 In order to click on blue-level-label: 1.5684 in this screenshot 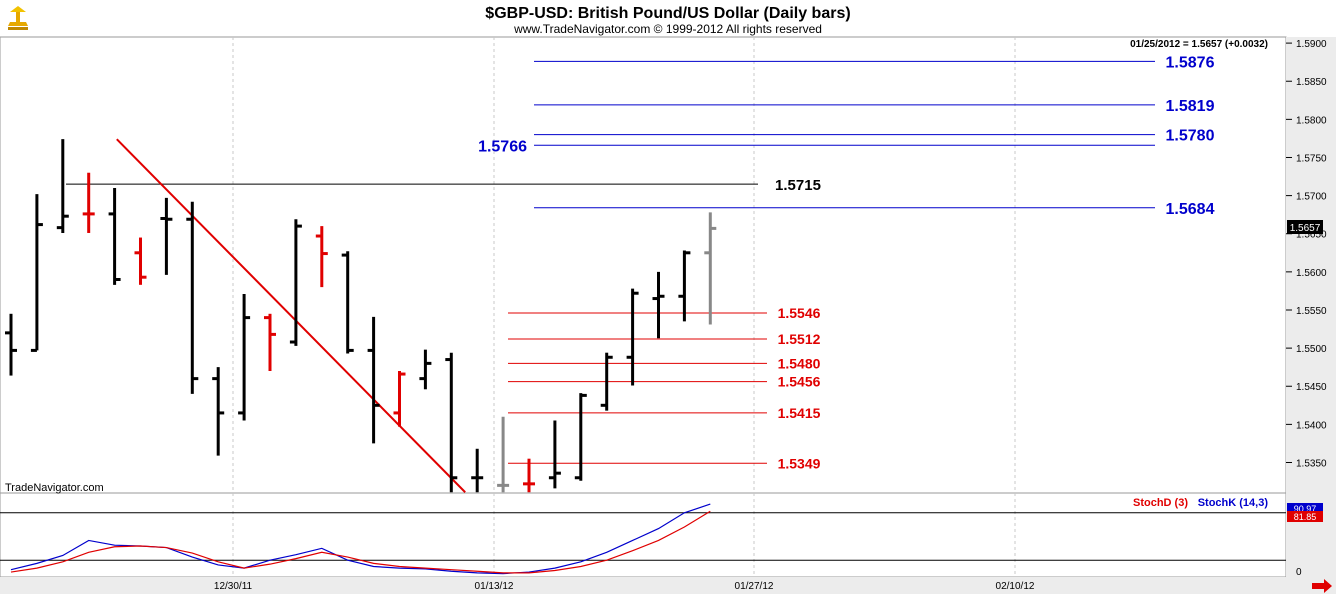, I will do `click(1190, 209)`.